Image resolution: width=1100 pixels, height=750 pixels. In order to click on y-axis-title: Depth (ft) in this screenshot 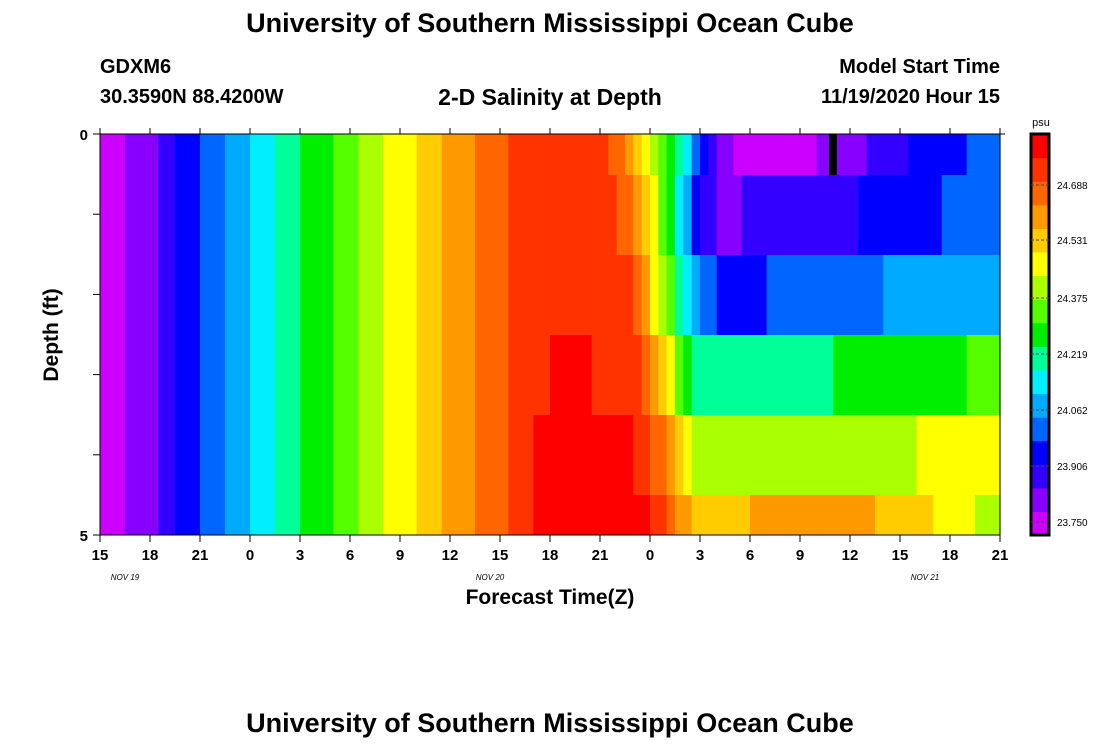, I will do `click(51, 334)`.